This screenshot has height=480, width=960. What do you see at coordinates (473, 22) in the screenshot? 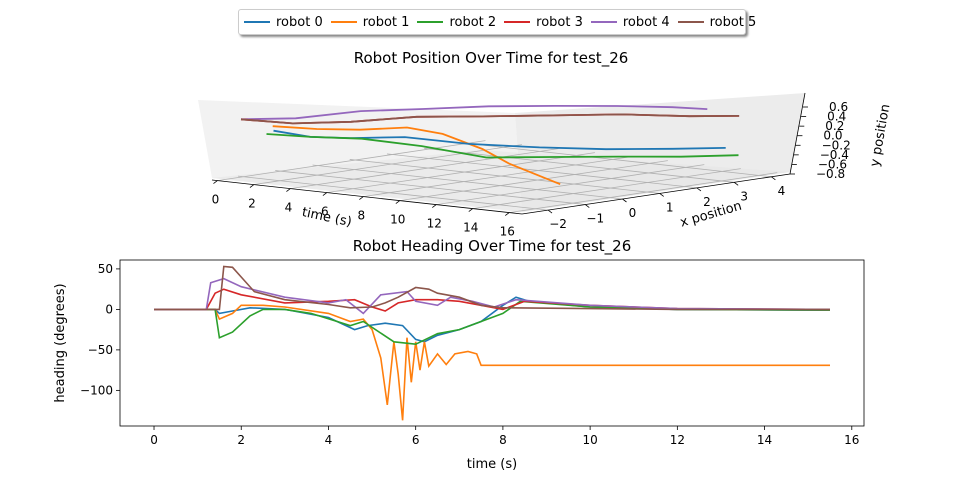
I see `legend-label: robot 2` at bounding box center [473, 22].